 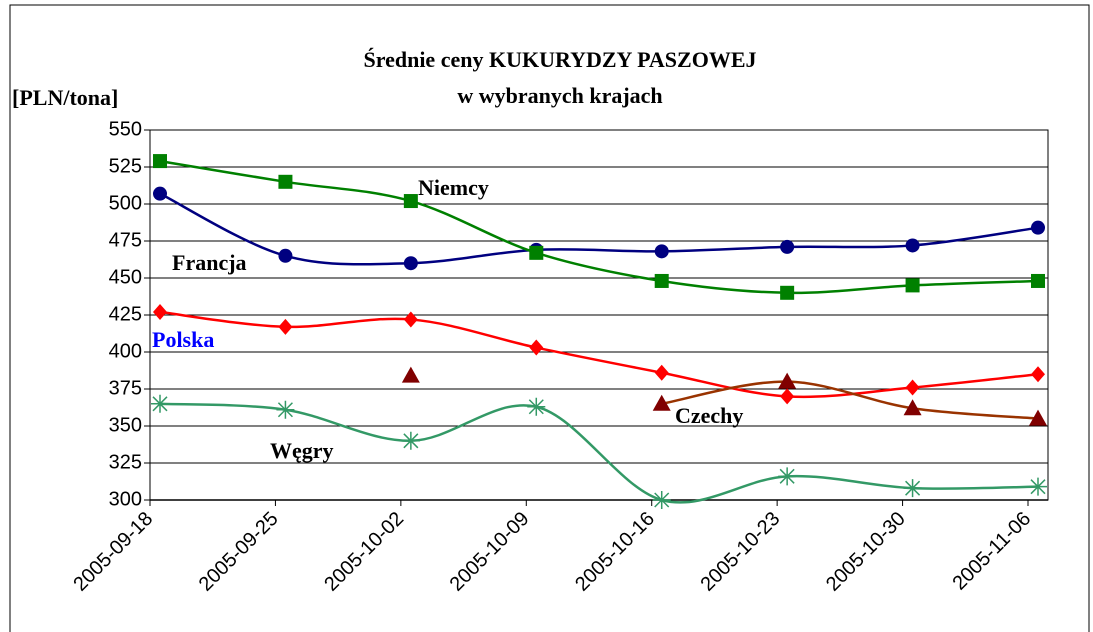 What do you see at coordinates (125, 314) in the screenshot?
I see `y-tick-label: 425` at bounding box center [125, 314].